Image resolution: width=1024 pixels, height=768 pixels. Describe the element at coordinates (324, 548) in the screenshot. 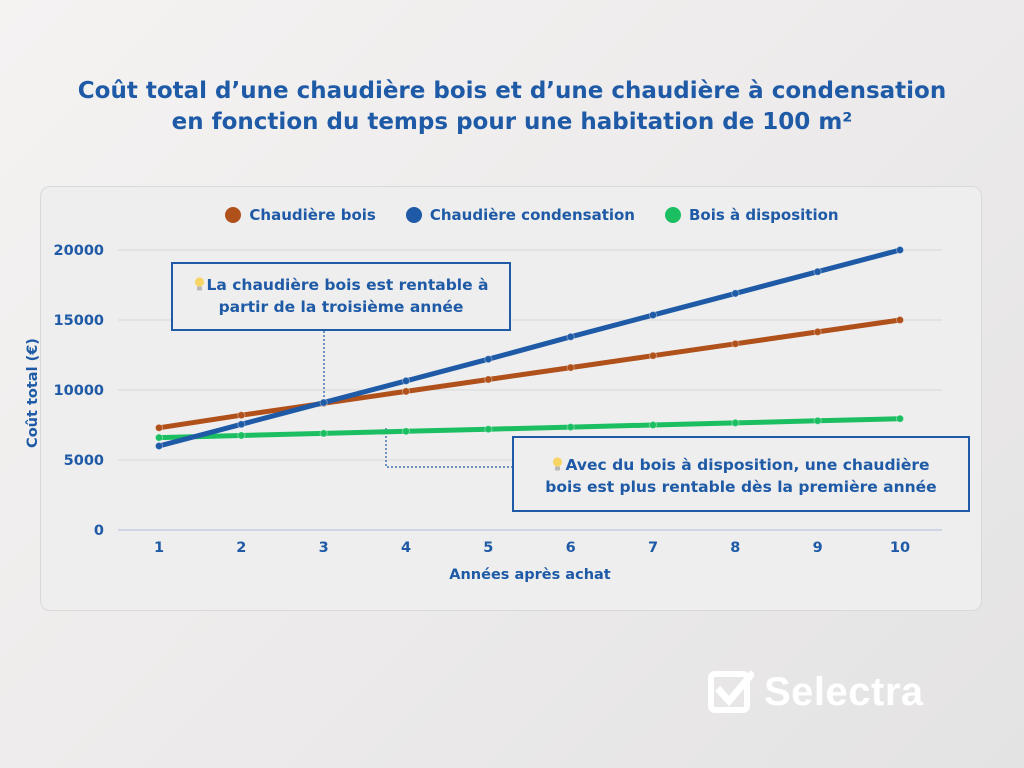

I see `x-tick-label: 3` at that location.